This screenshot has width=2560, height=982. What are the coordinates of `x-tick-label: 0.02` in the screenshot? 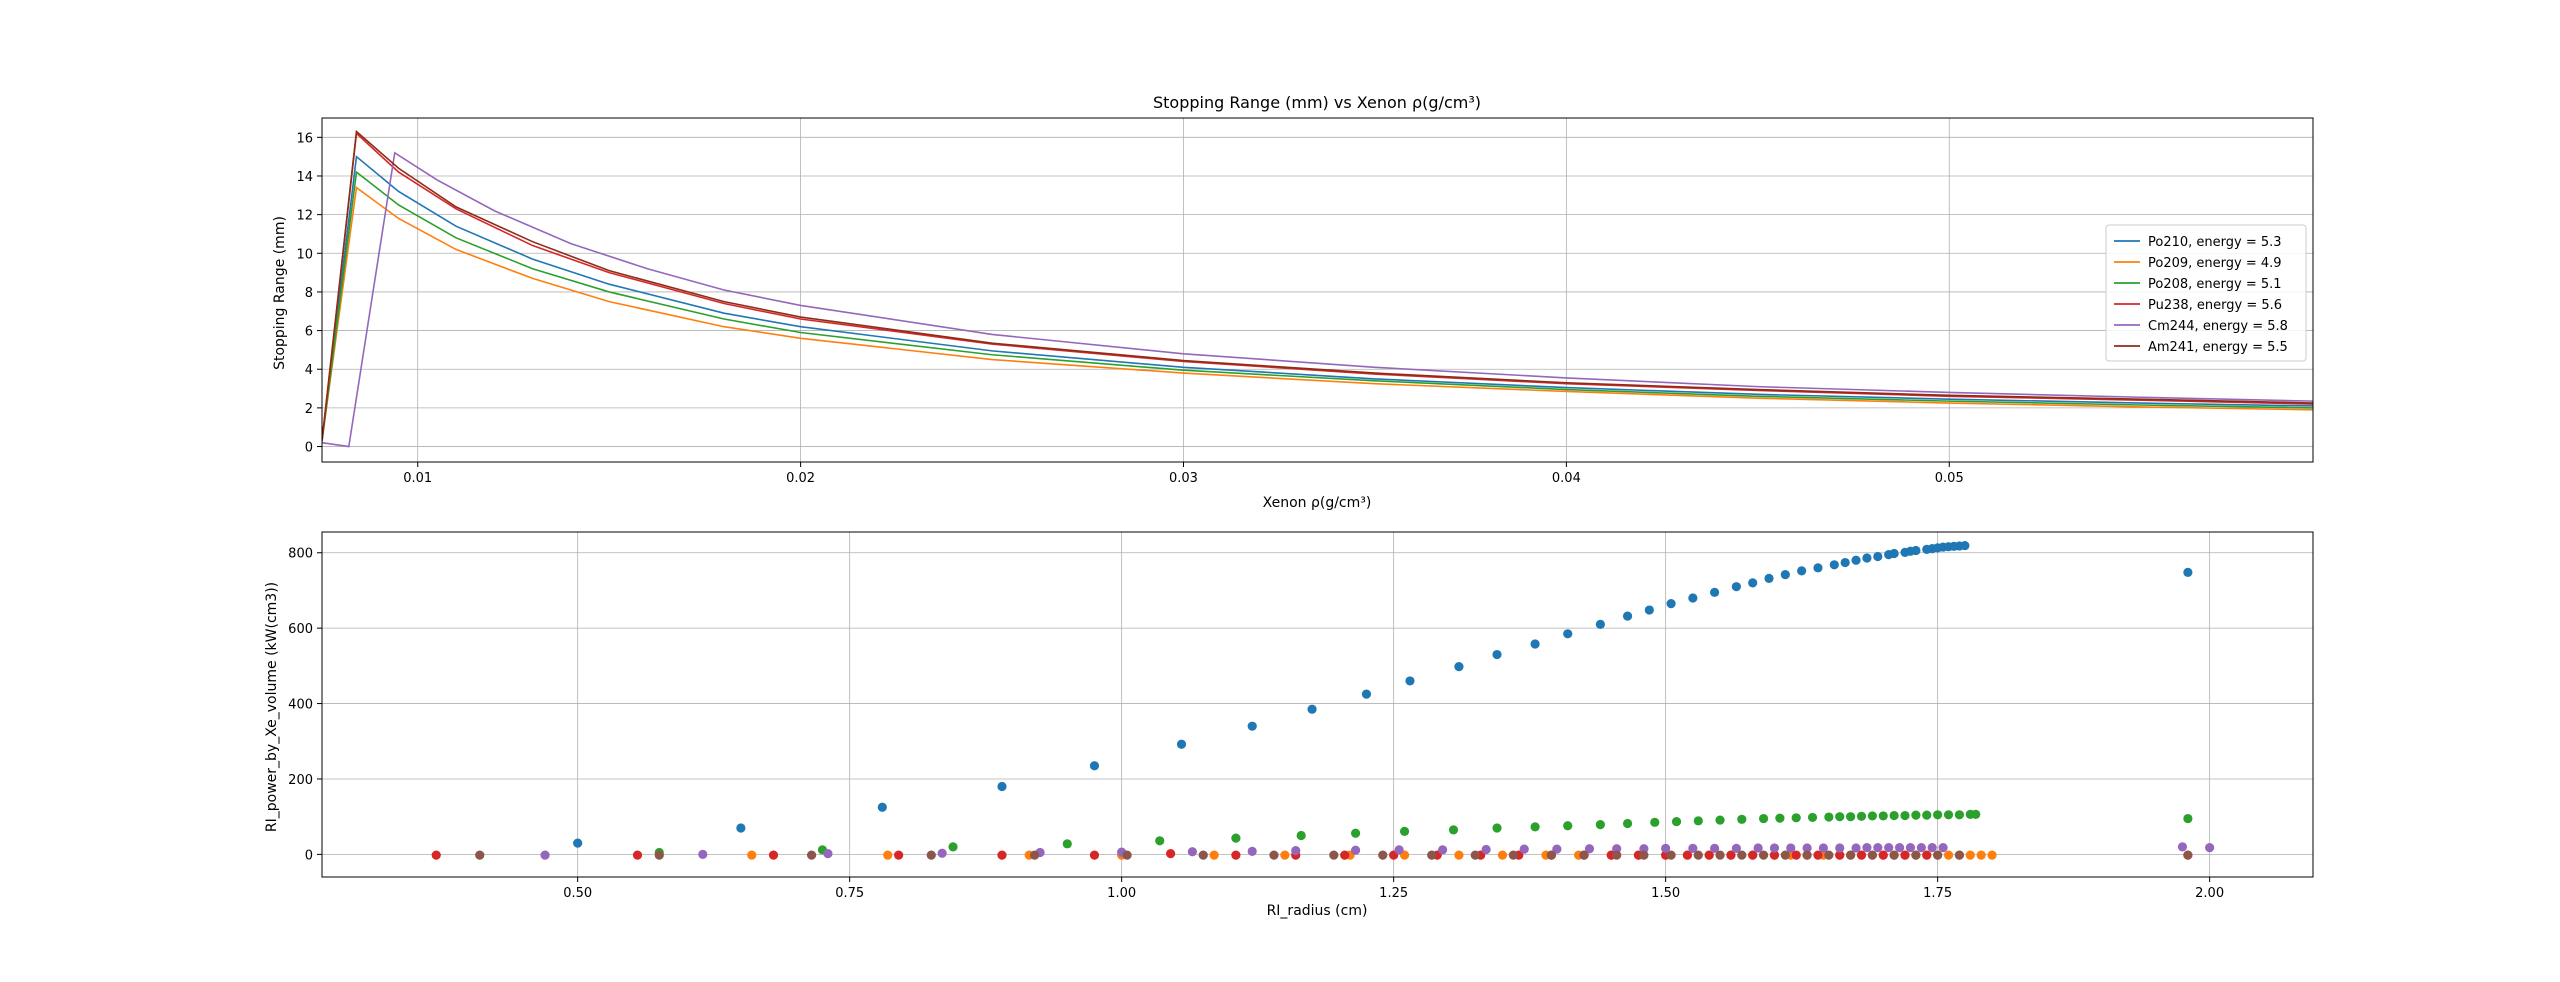 It's located at (800, 478).